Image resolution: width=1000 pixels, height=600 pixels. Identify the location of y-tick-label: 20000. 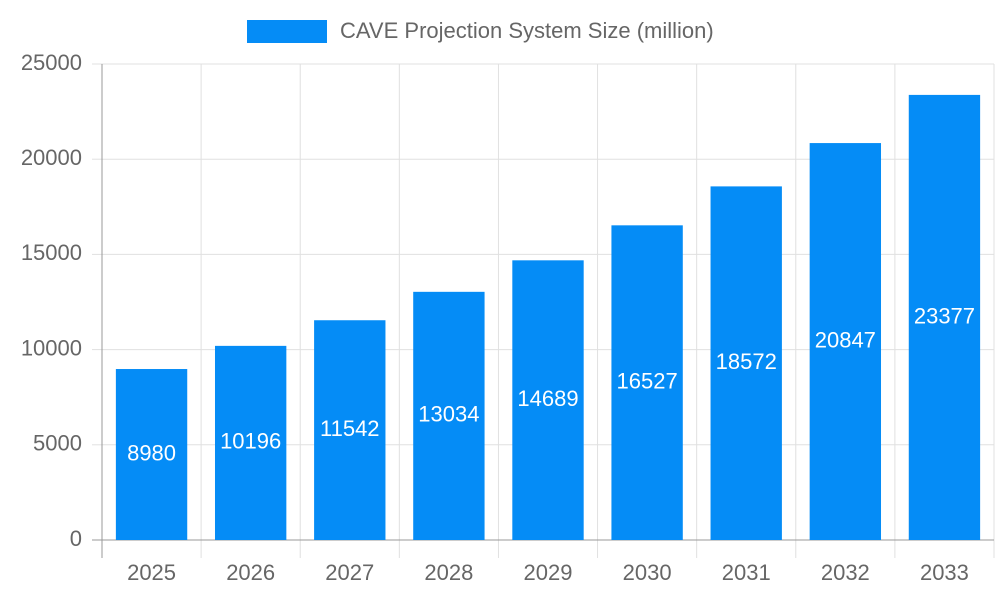
(51, 157).